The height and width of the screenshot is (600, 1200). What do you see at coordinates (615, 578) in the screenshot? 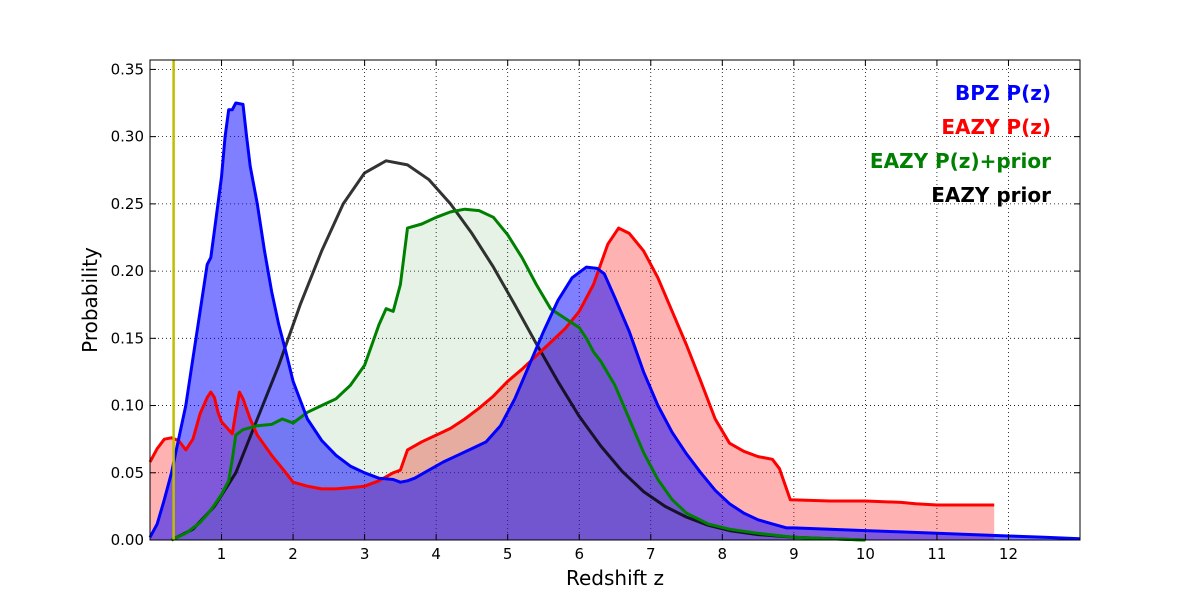
I see `x-axis-label: Redshift z` at bounding box center [615, 578].